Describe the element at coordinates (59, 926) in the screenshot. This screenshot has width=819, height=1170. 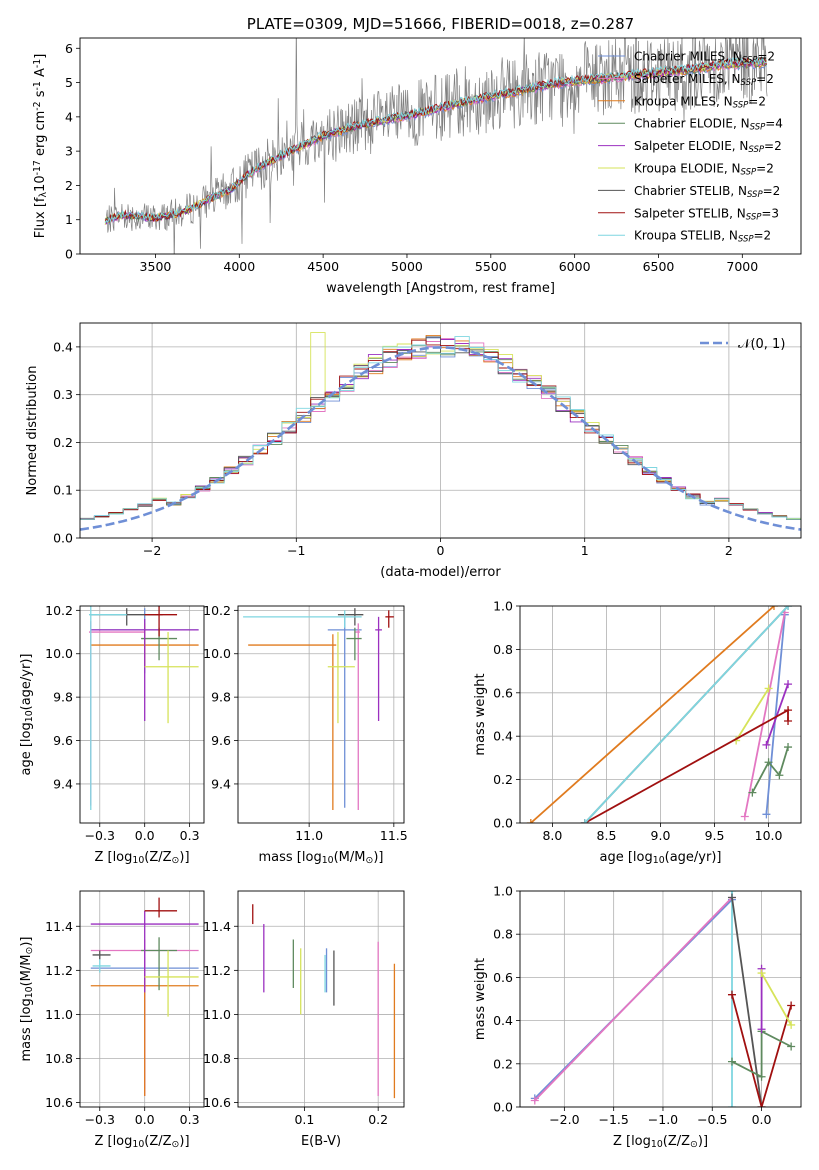
I see `y-tick-label: 11.4` at that location.